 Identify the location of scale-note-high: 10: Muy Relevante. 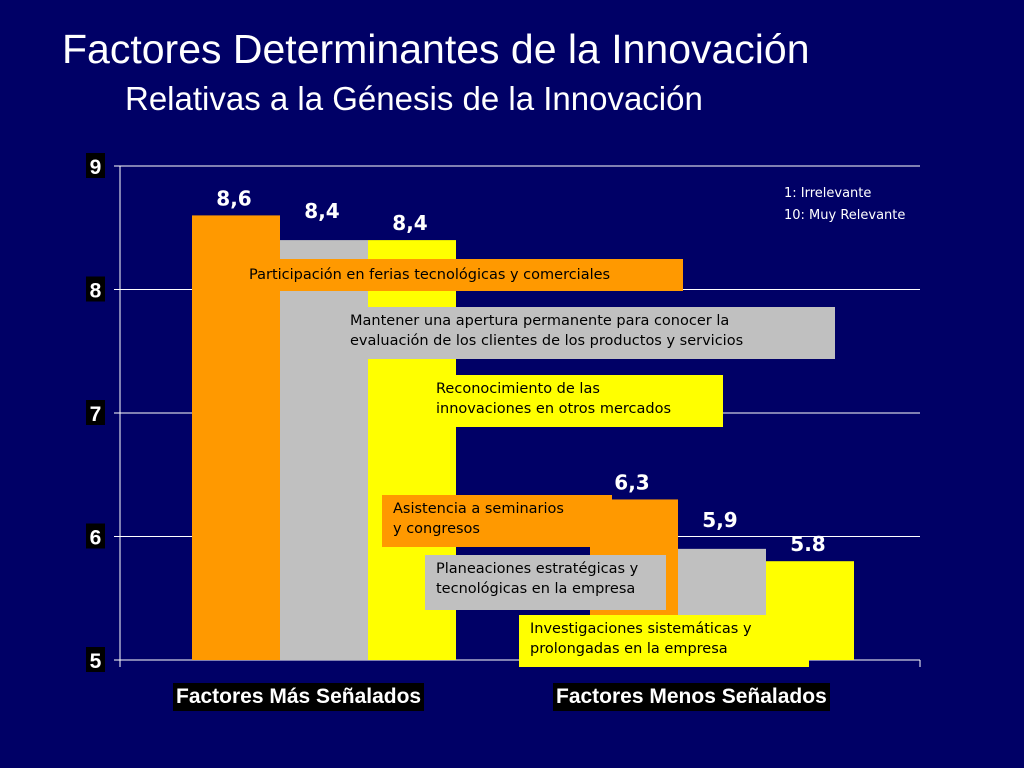
(845, 215).